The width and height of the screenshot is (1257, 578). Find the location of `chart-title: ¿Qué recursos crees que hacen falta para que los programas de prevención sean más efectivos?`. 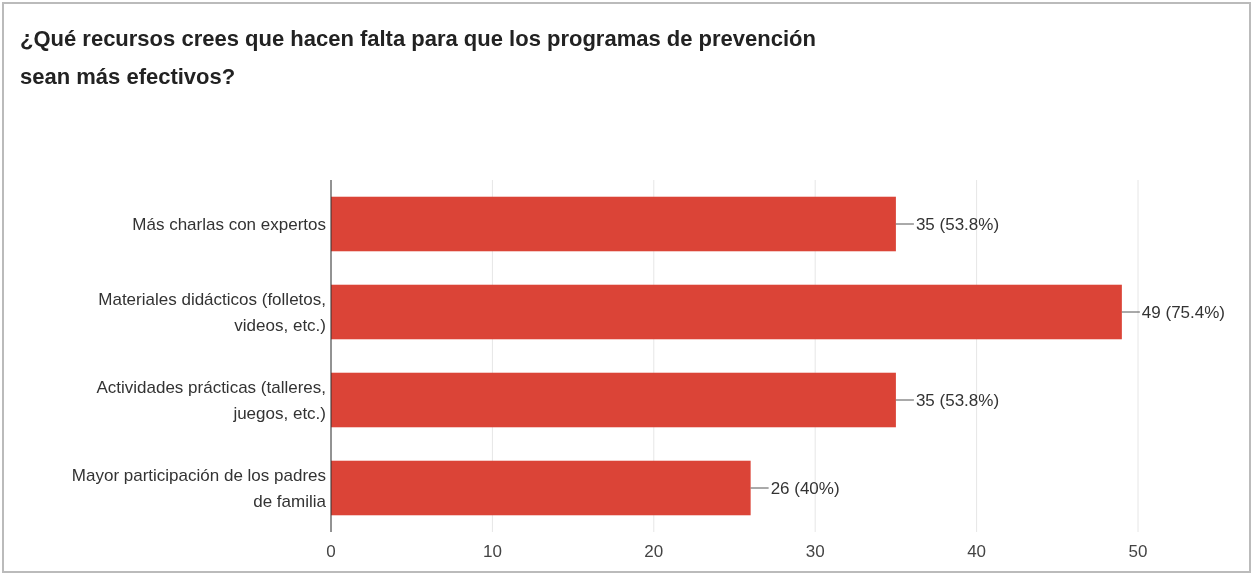

chart-title: ¿Qué recursos crees que hacen falta para que los programas de prevención sean más efectivos? is located at coordinates (418, 57).